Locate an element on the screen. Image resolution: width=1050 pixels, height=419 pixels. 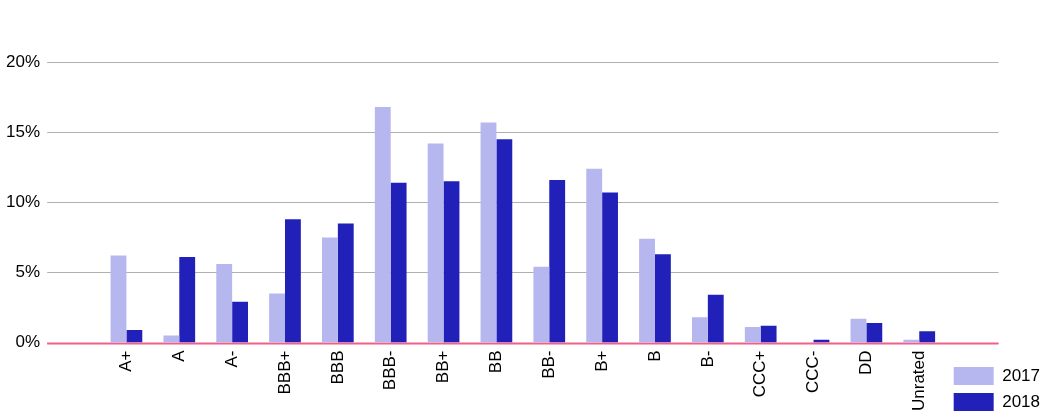
x-tick-label: Unrated is located at coordinates (918, 380).